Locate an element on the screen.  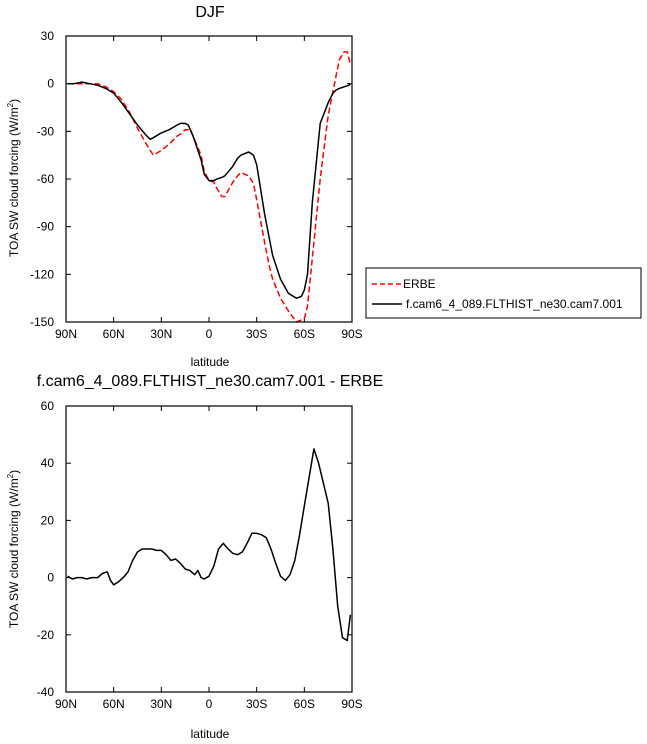
chart-top-xtick-label: 60S is located at coordinates (304, 334).